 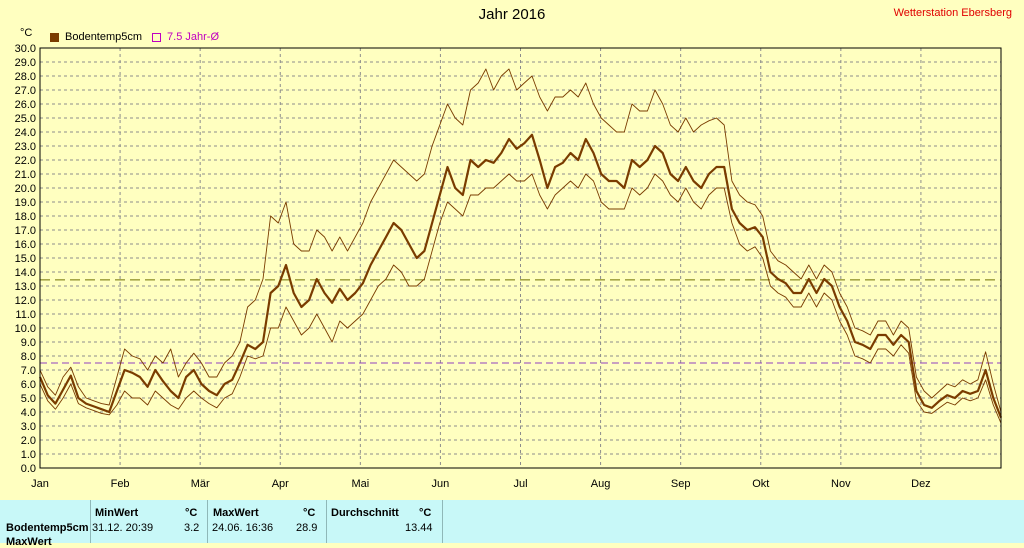 What do you see at coordinates (25, 49) in the screenshot?
I see `y-tick-label: 30.0` at bounding box center [25, 49].